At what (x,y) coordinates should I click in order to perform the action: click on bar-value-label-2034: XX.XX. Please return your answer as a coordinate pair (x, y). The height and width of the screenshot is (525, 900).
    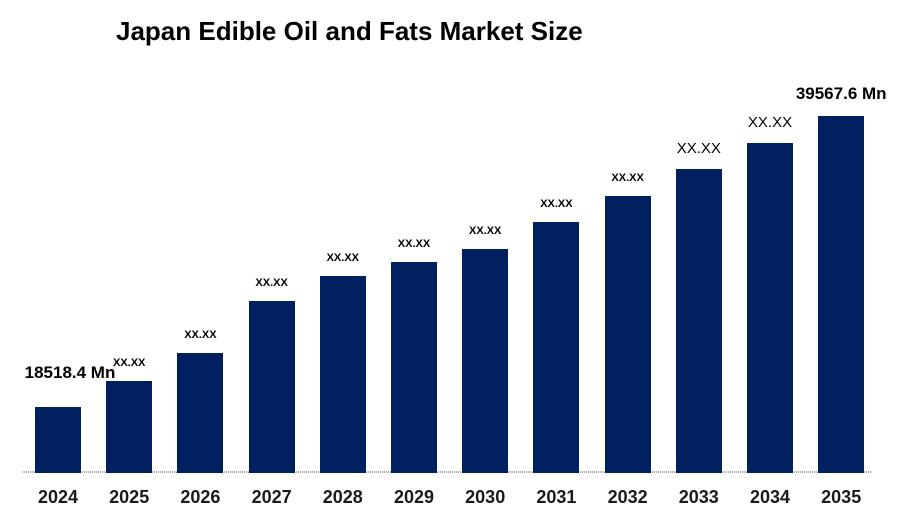
    Looking at the image, I should click on (770, 122).